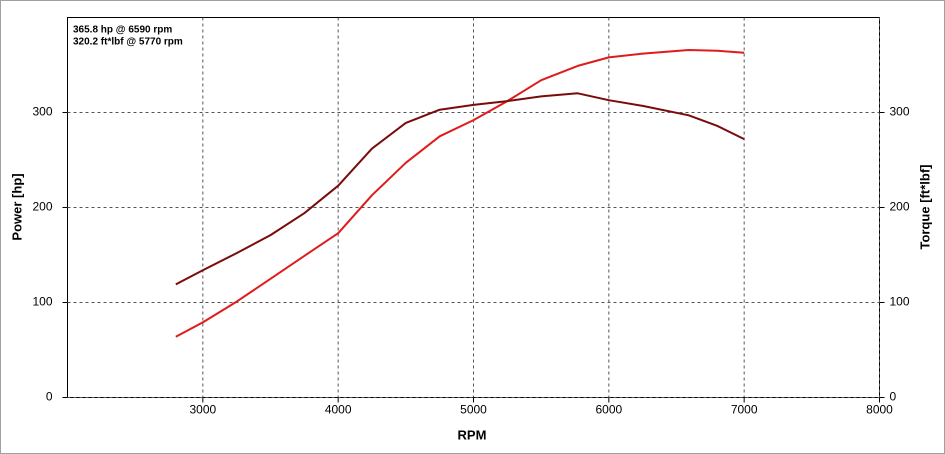 This screenshot has width=945, height=454. I want to click on x-tick-label: 5000, so click(473, 410).